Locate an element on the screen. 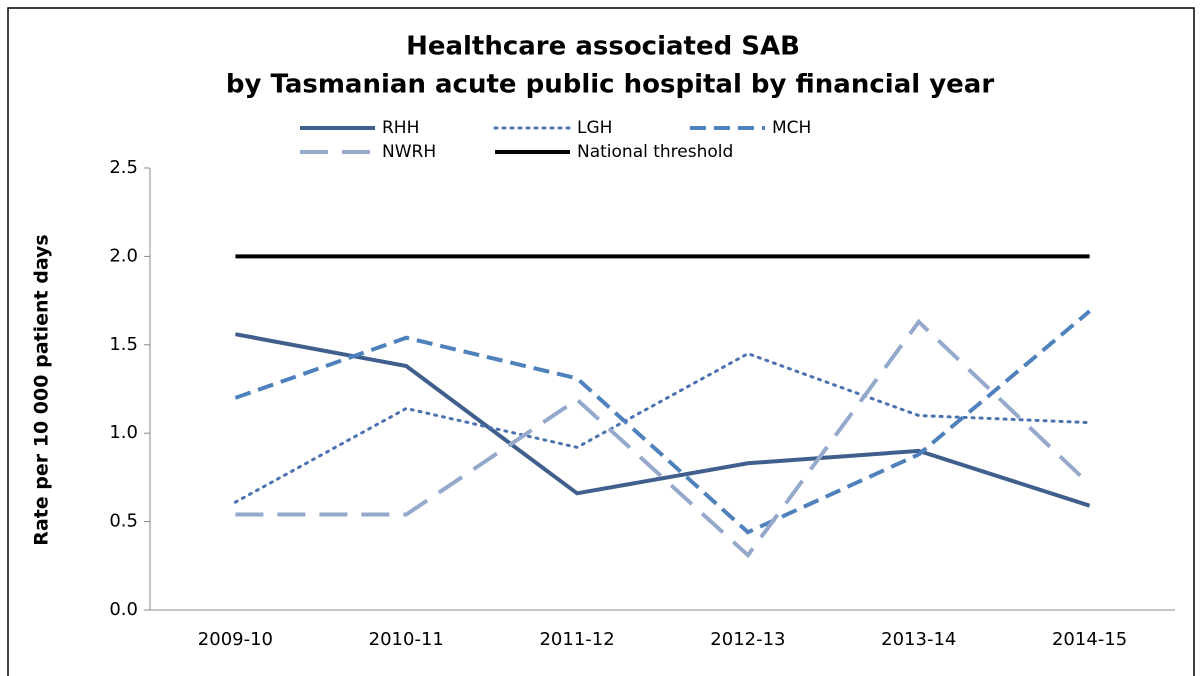  x-tick-label: 2013-14 is located at coordinates (918, 639).